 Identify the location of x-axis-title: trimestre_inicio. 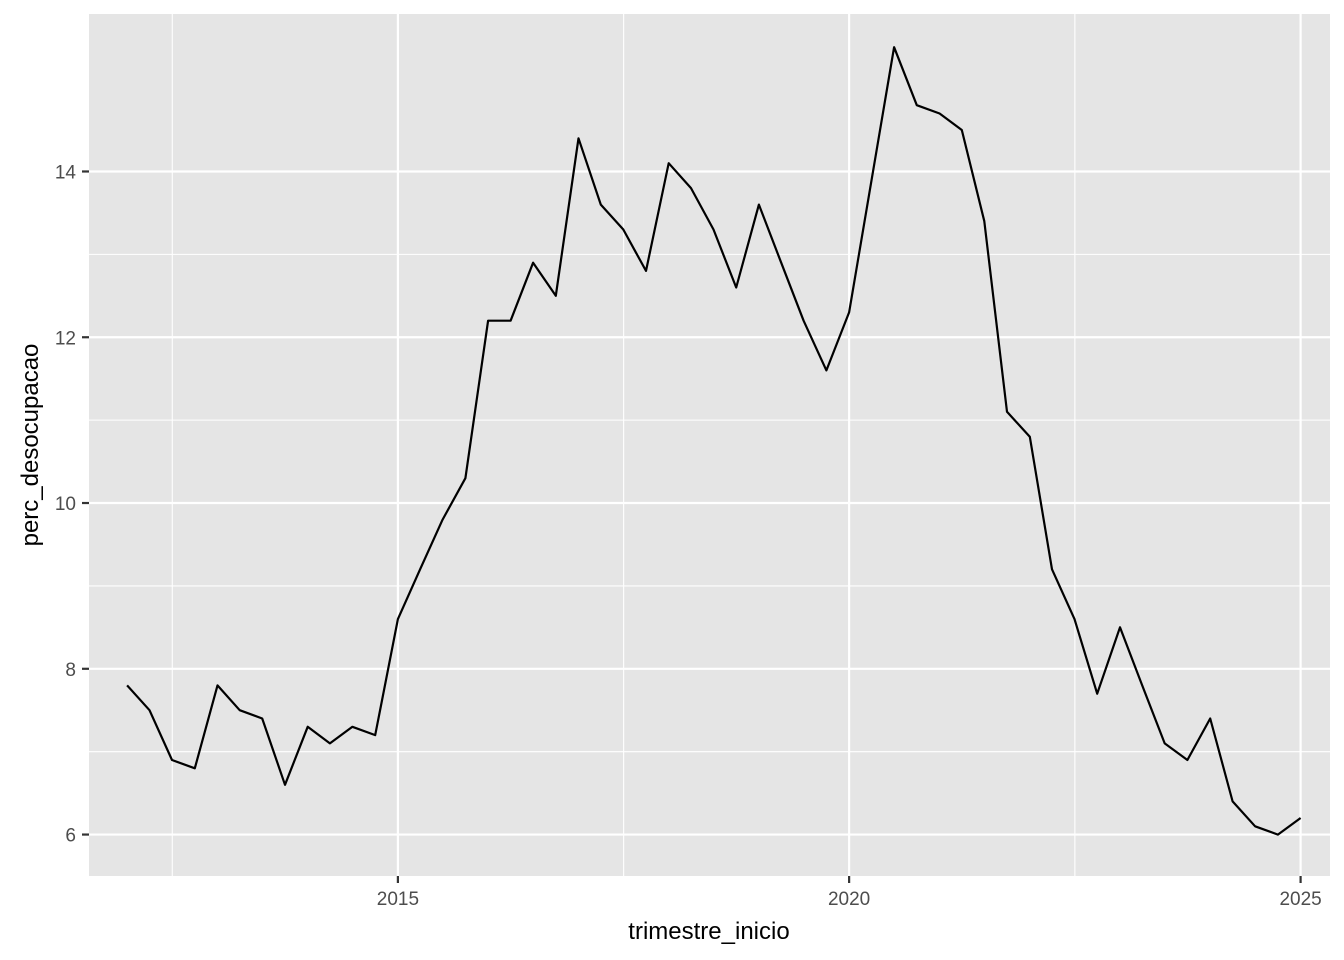
(708, 931).